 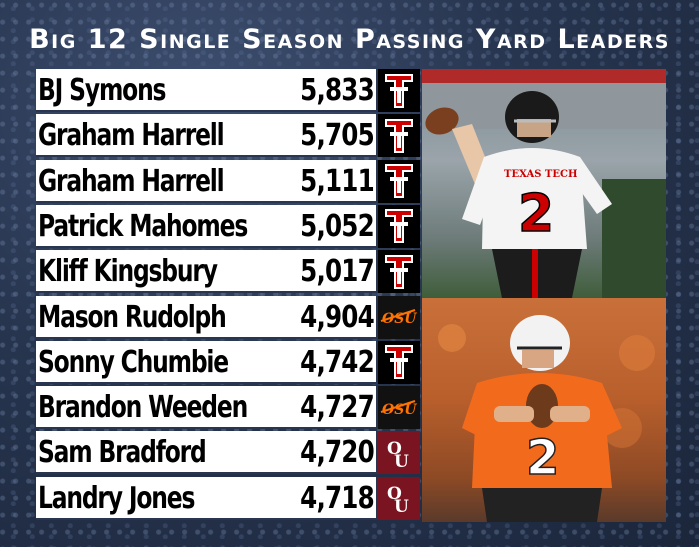 I want to click on oklahoma-state-quarterback-photo: 2, so click(x=544, y=410).